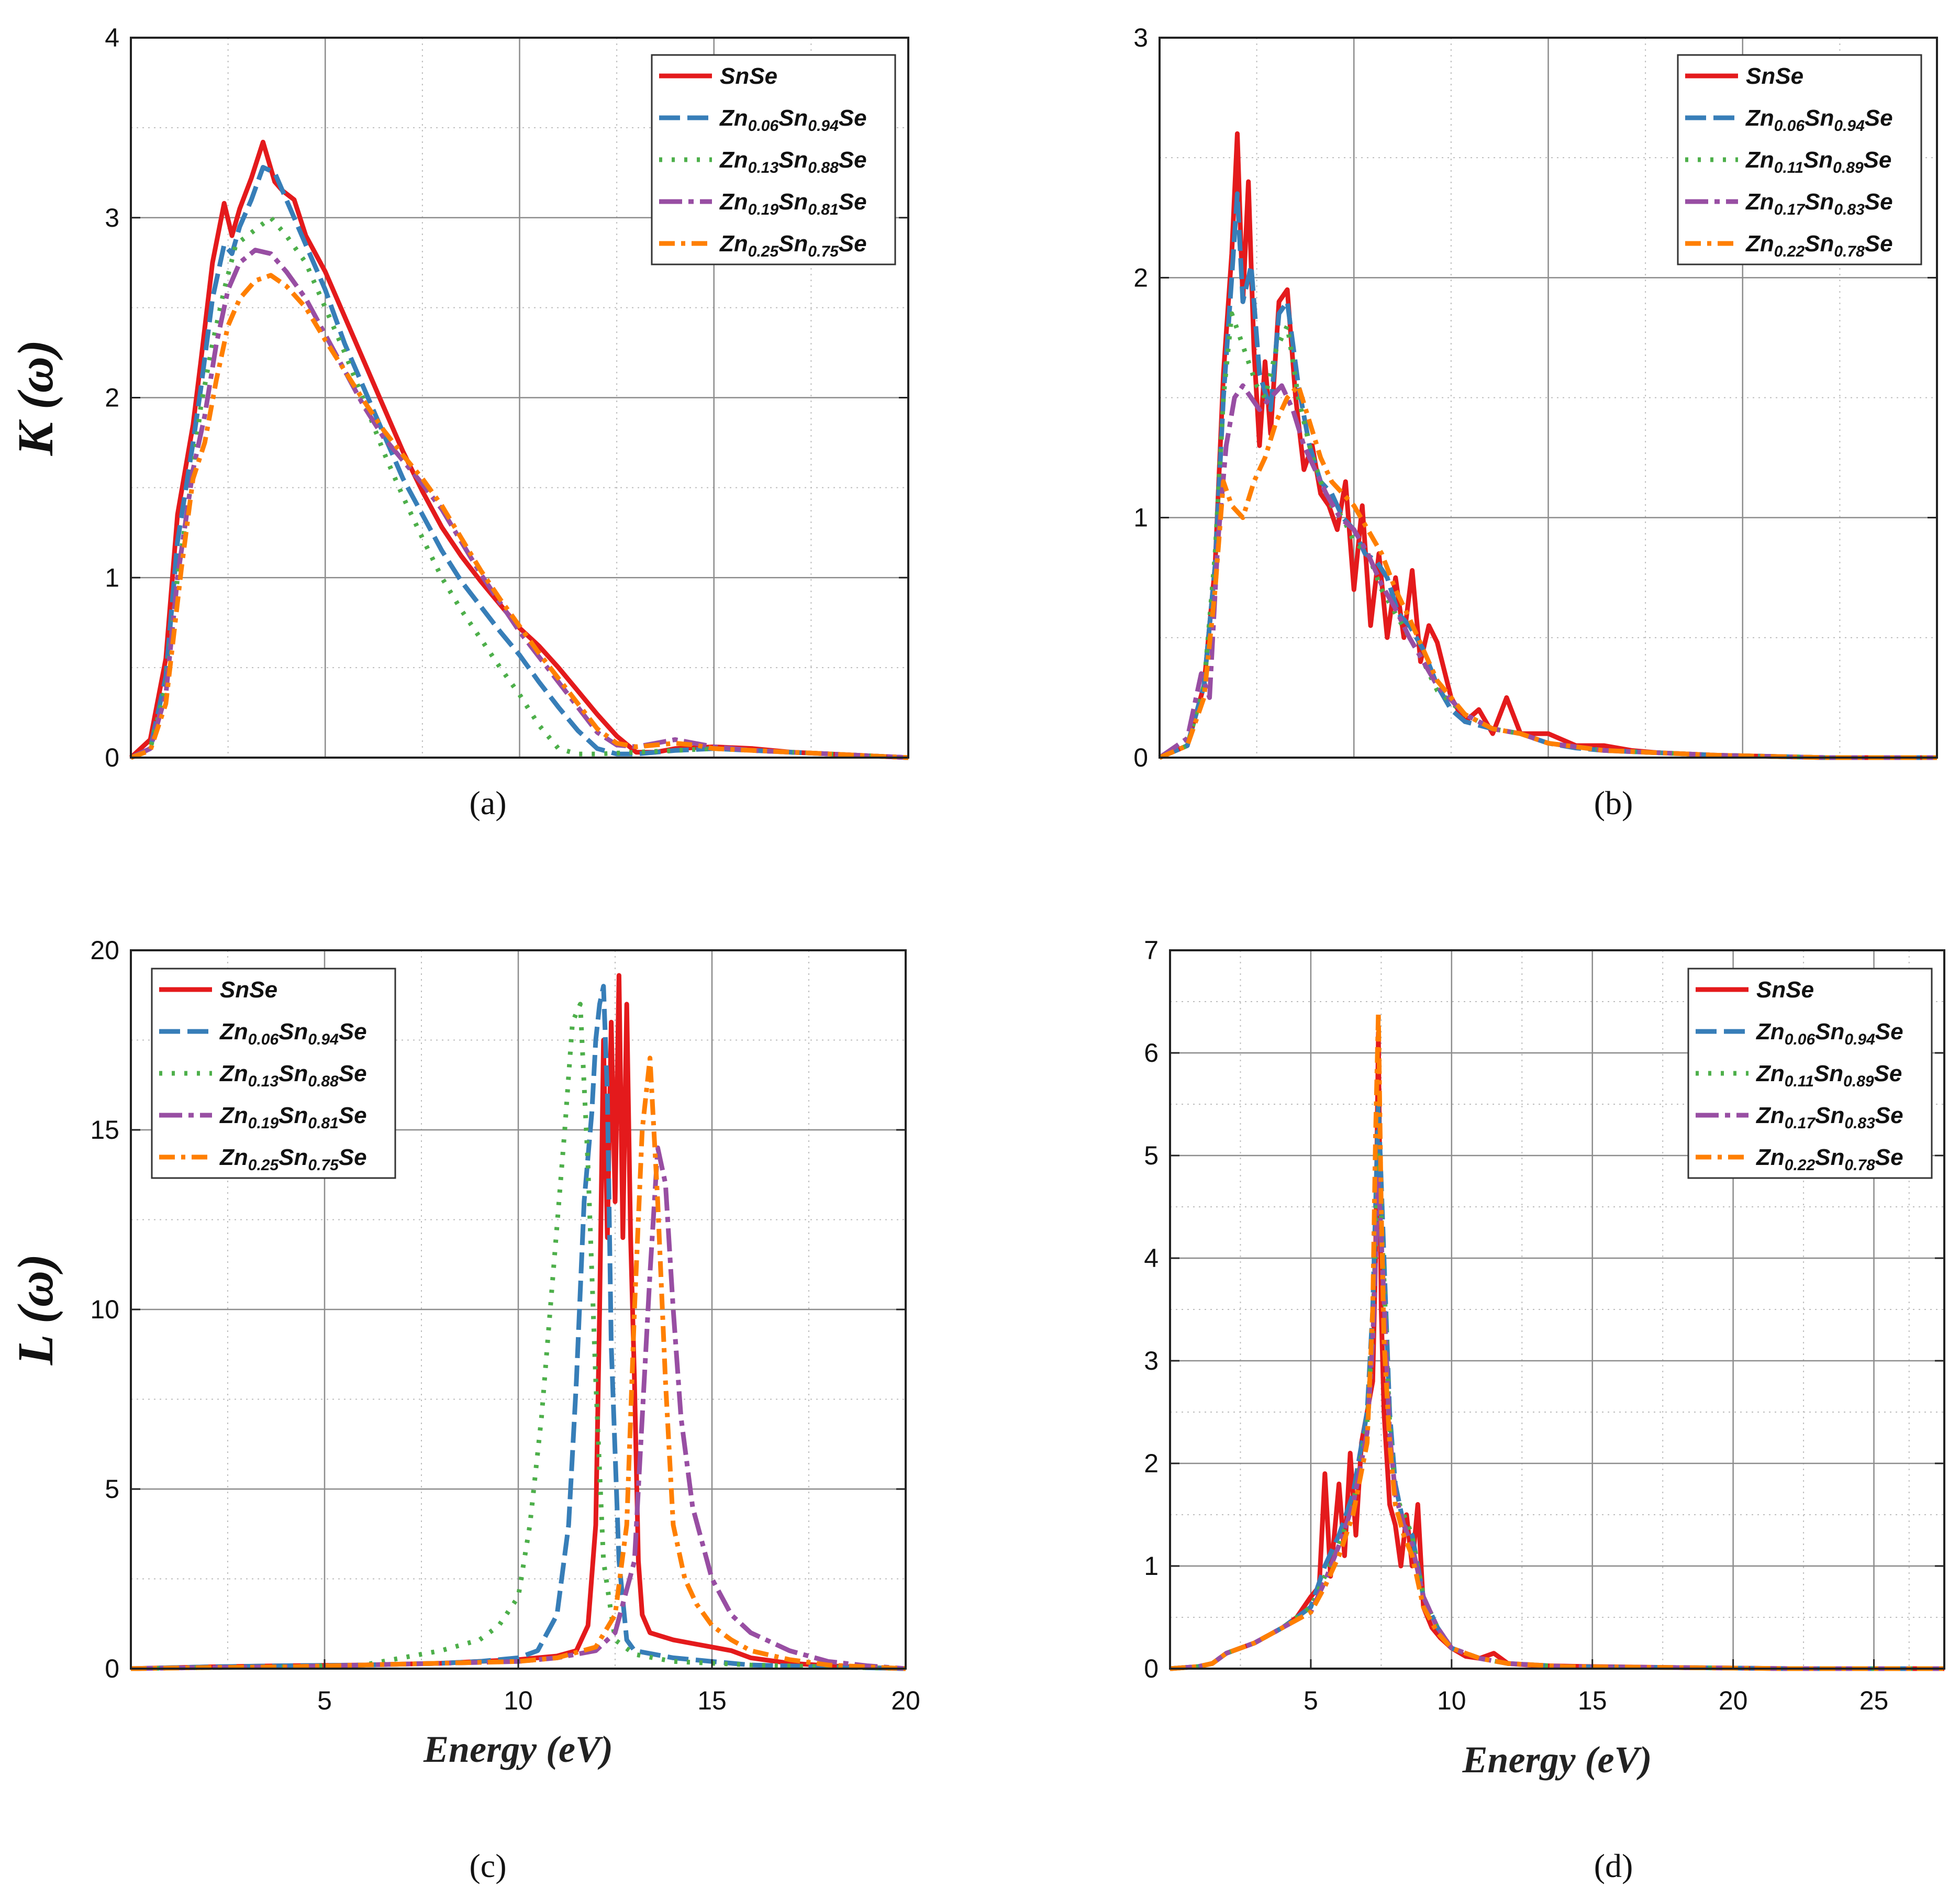  I want to click on y-tick-label: 10, so click(104, 1309).